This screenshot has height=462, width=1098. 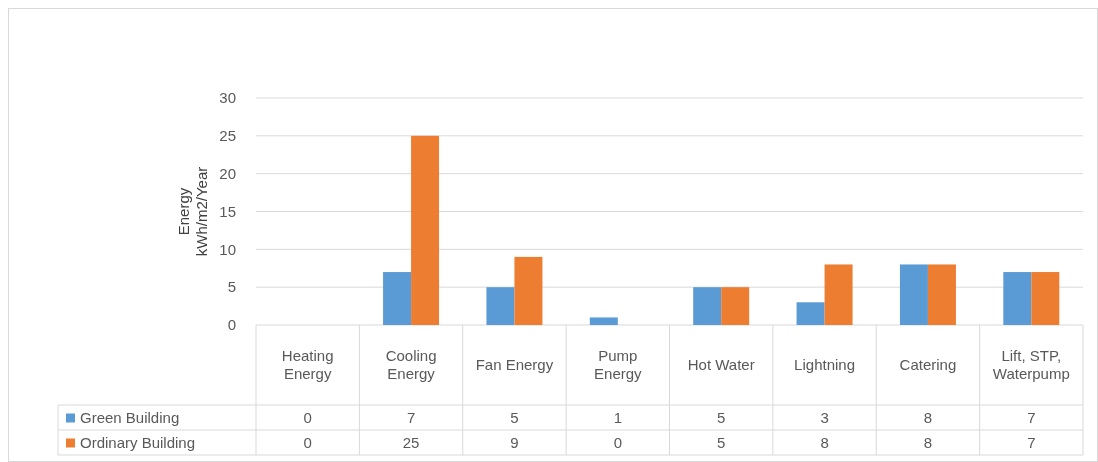 What do you see at coordinates (514, 442) in the screenshot?
I see `data-label: 9` at bounding box center [514, 442].